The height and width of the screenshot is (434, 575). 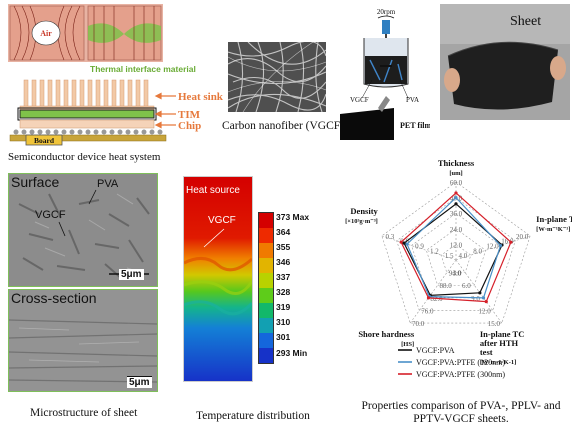 What do you see at coordinates (283, 307) in the screenshot?
I see `colorbar-label: 319` at bounding box center [283, 307].